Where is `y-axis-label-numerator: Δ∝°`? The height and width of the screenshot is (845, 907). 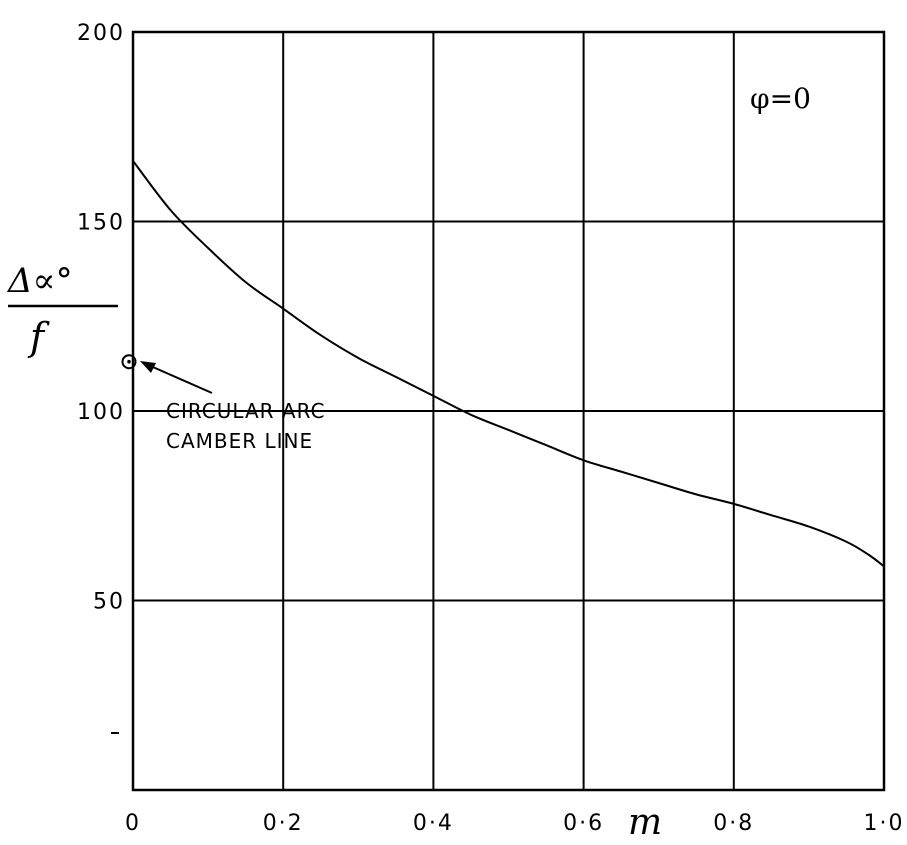 y-axis-label-numerator: Δ∝° is located at coordinates (39, 281).